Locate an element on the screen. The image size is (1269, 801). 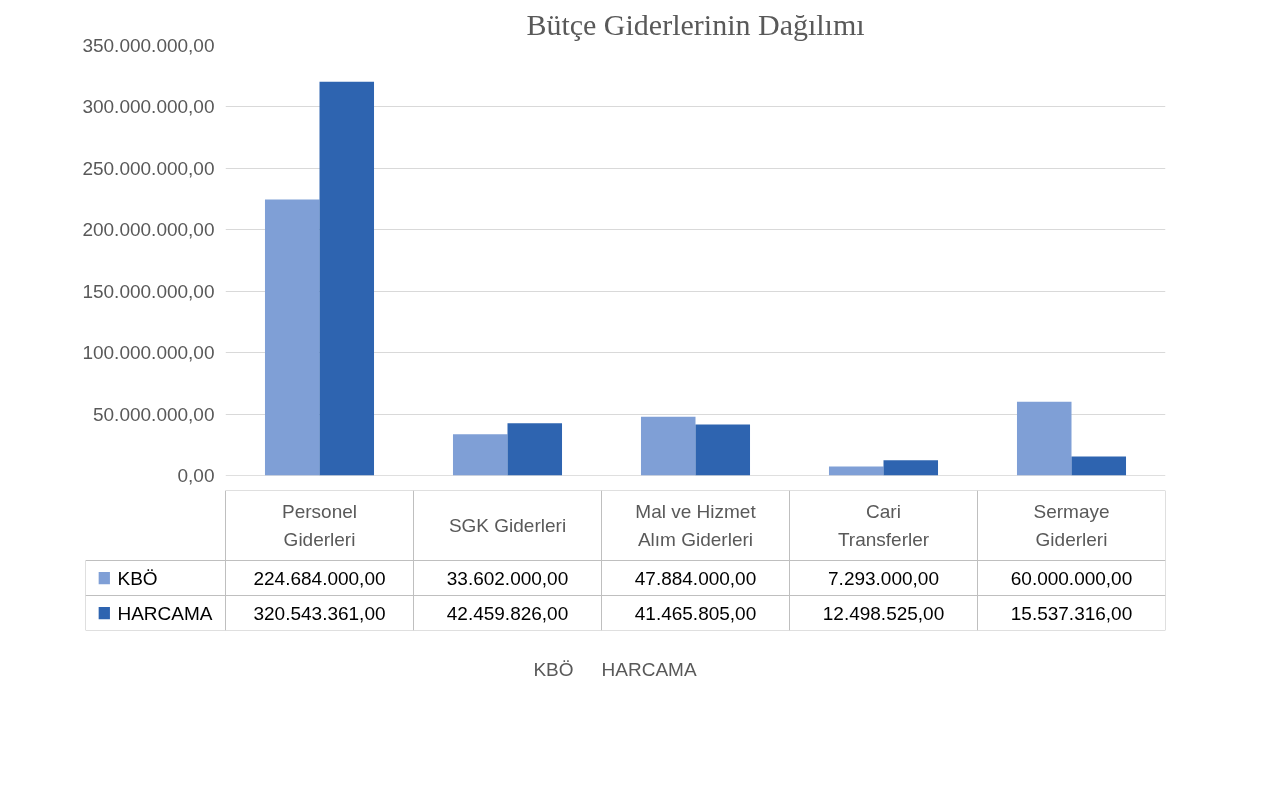
y-tick-label: 200.000.000,00 is located at coordinates (148, 230).